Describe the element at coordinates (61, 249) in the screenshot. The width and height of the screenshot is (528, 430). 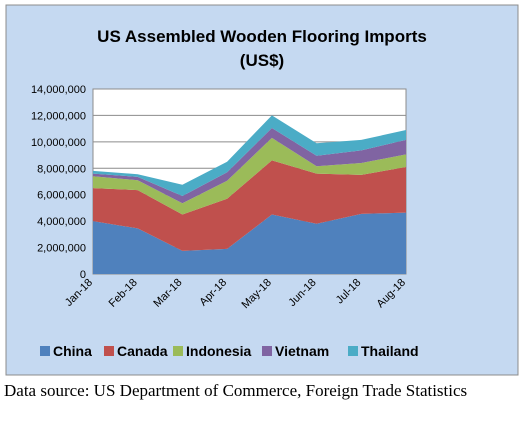
I see `y-tick-label: 2,000,000` at that location.